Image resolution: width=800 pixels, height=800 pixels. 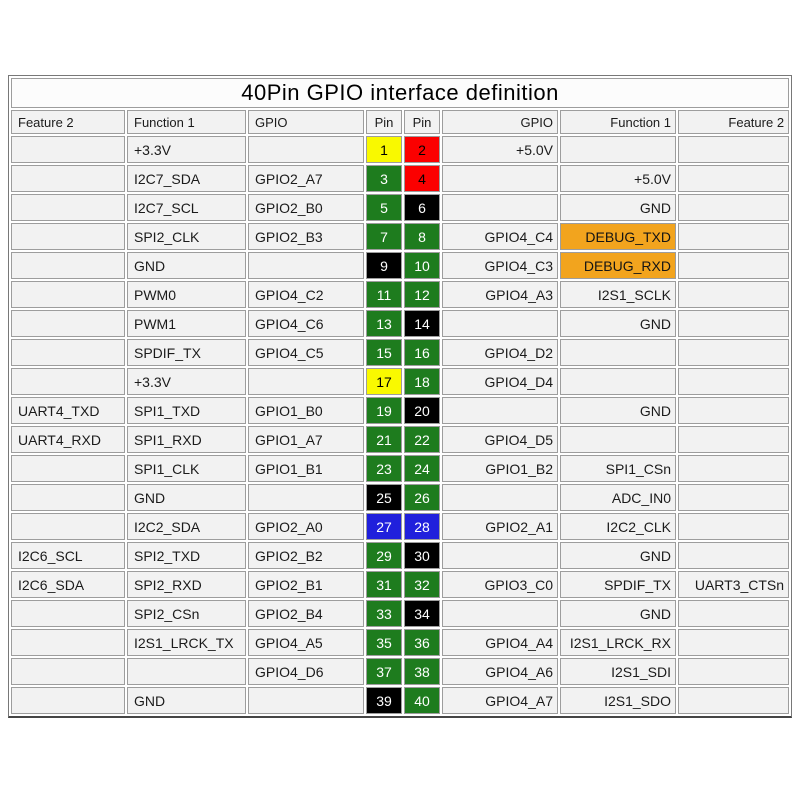 What do you see at coordinates (306, 468) in the screenshot?
I see `gpio-left-cell: GPIO1_B1` at bounding box center [306, 468].